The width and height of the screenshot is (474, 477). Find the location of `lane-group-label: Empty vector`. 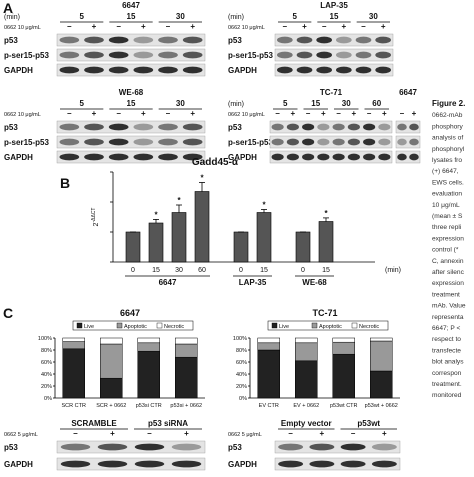

lane-group-label: Empty vector is located at coordinates (306, 423).